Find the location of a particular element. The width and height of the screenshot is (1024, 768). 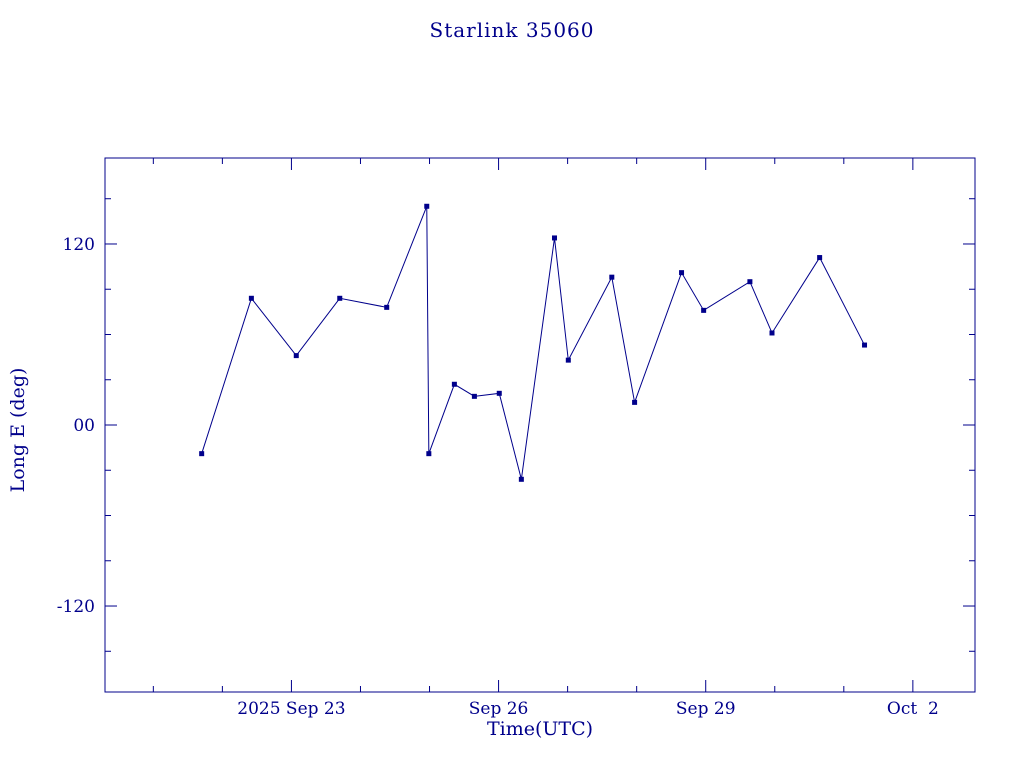

y-tick-label: 00 is located at coordinates (84, 426).